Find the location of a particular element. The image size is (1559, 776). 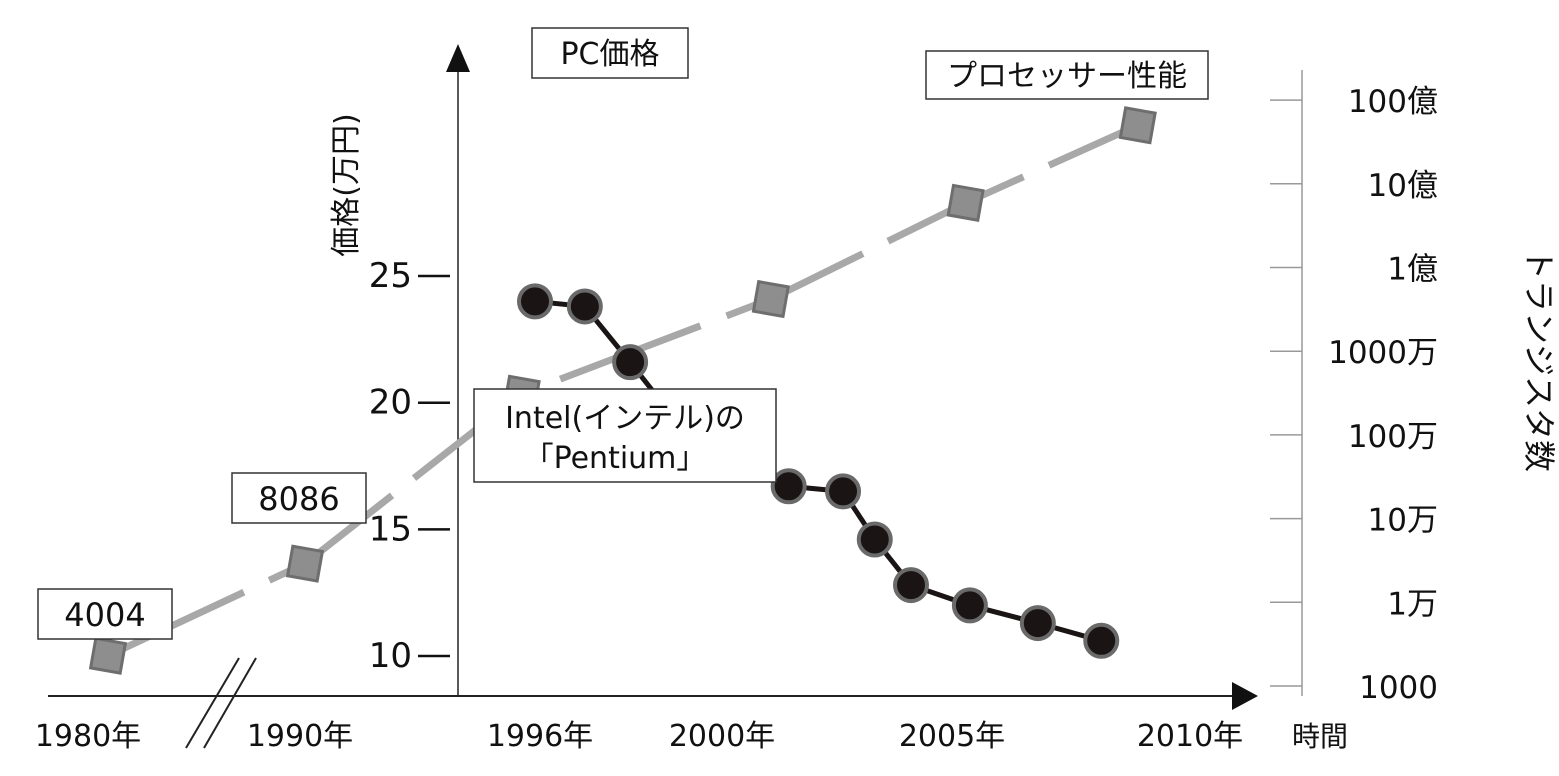

y-right-tick-label: 100億 is located at coordinates (1393, 102).